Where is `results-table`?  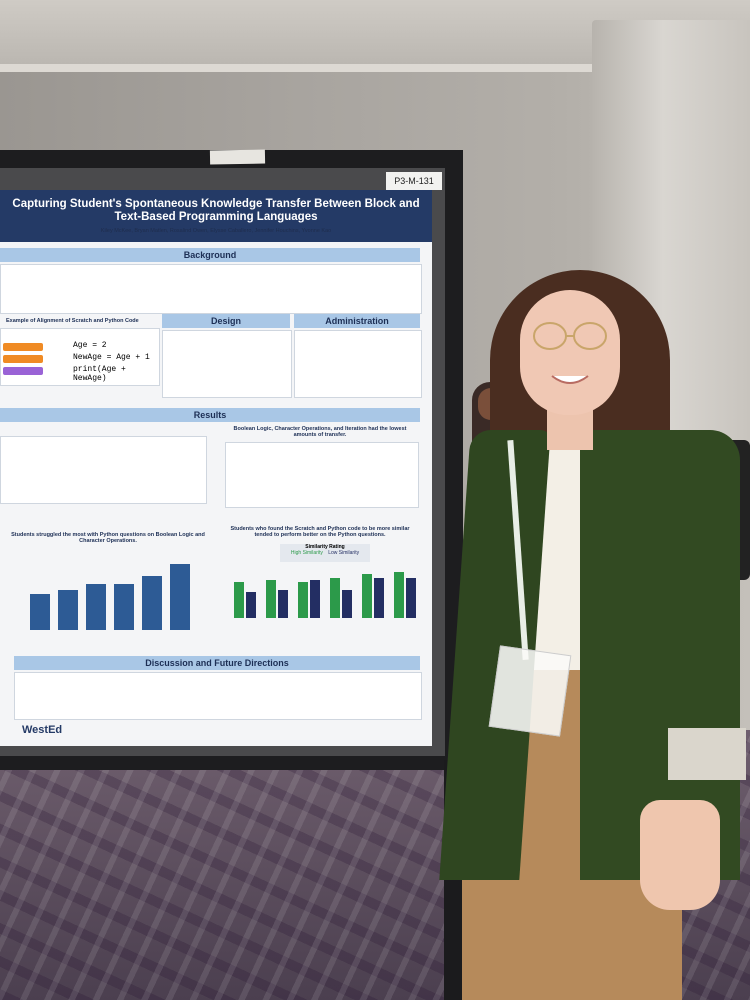
results-table is located at coordinates (322, 475).